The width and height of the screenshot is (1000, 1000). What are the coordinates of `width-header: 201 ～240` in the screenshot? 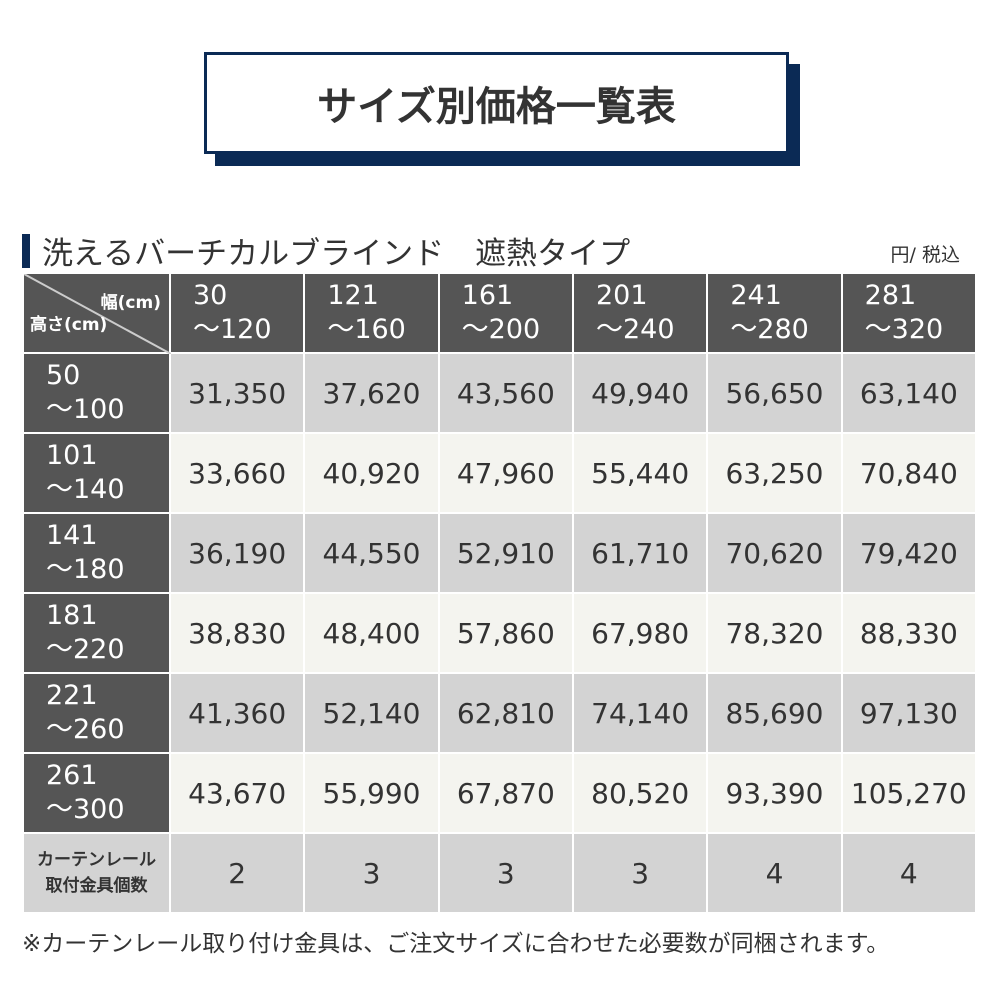 It's located at (640, 313).